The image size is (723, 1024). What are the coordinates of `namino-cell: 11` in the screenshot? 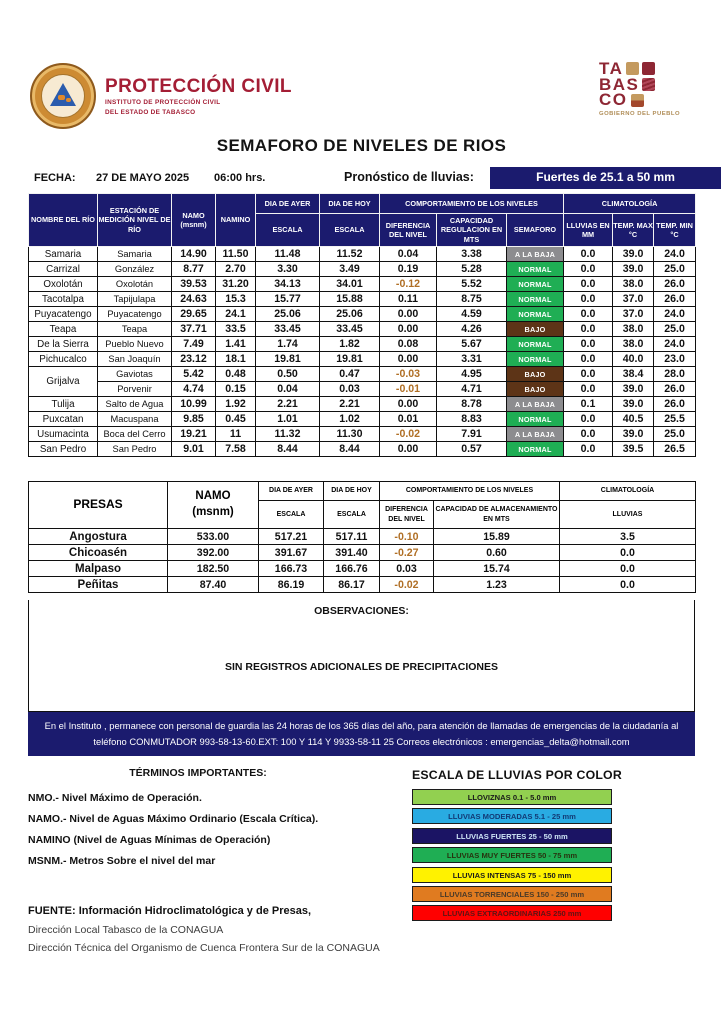 It's located at (235, 434).